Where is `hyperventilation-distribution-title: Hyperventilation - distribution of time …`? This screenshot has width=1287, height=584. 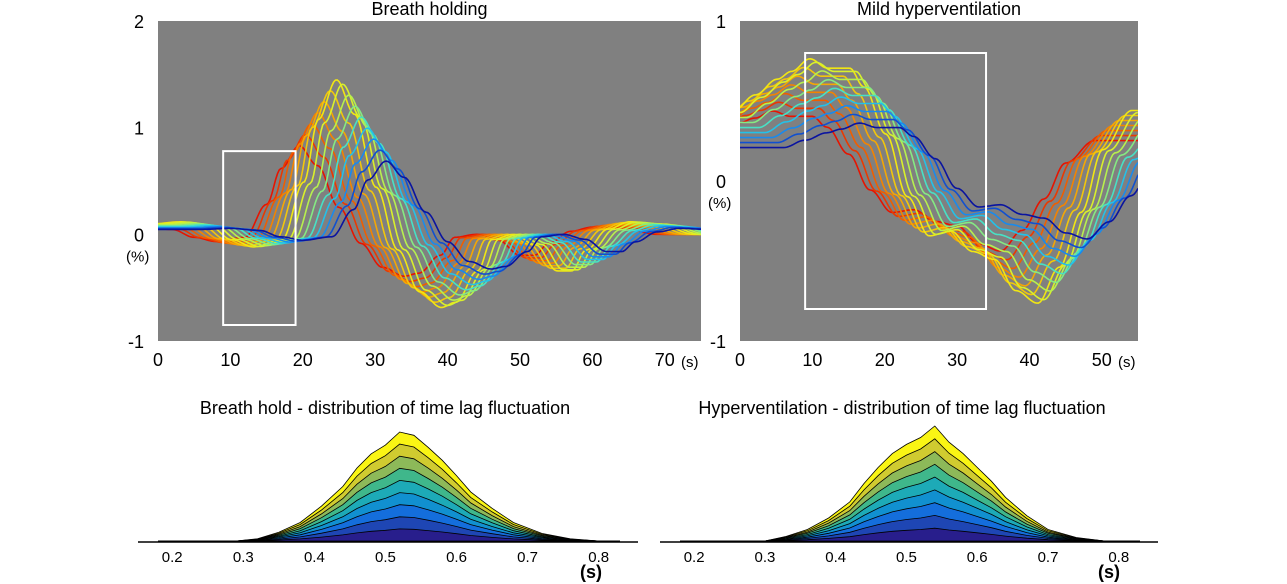
hyperventilation-distribution-title: Hyperventilation - distribution of time … is located at coordinates (901, 408).